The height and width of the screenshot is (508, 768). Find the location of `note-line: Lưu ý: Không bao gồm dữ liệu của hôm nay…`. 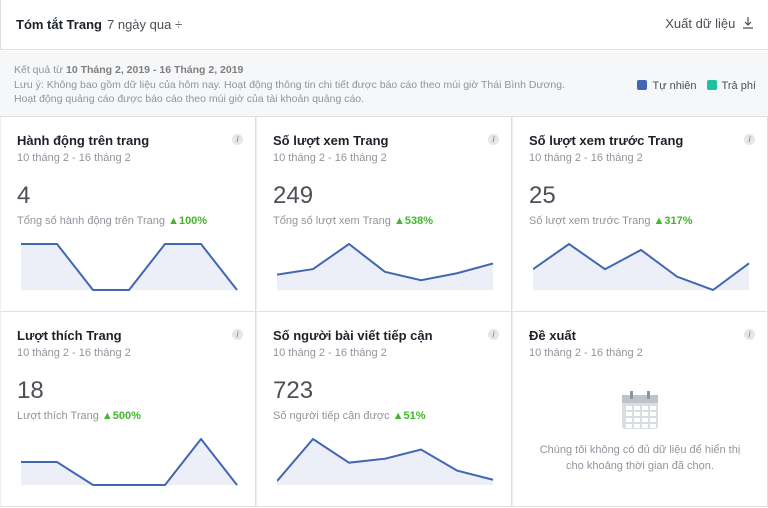

note-line: Lưu ý: Không bao gồm dữ liệu của hôm nay… is located at coordinates (289, 84).